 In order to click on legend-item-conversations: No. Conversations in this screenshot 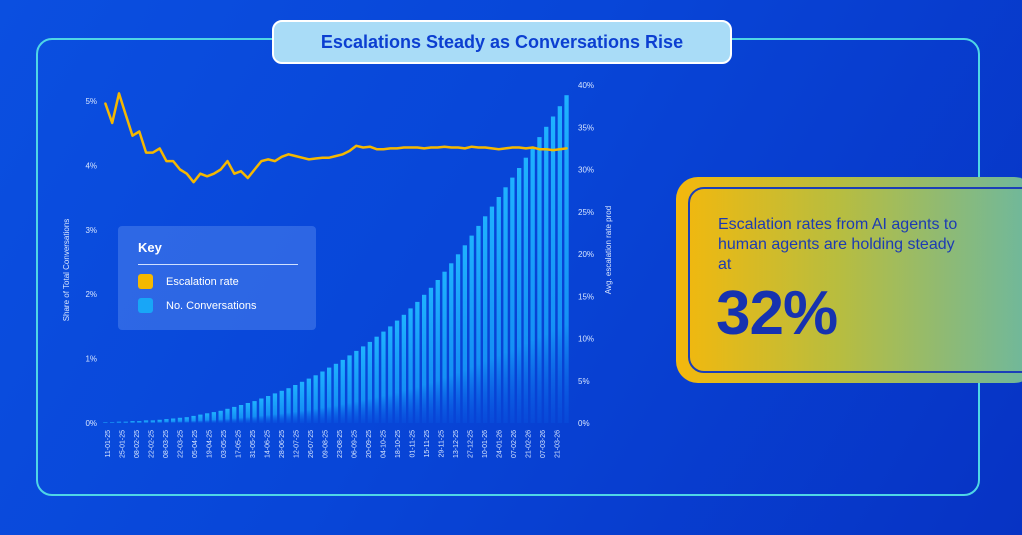, I will do `click(197, 305)`.